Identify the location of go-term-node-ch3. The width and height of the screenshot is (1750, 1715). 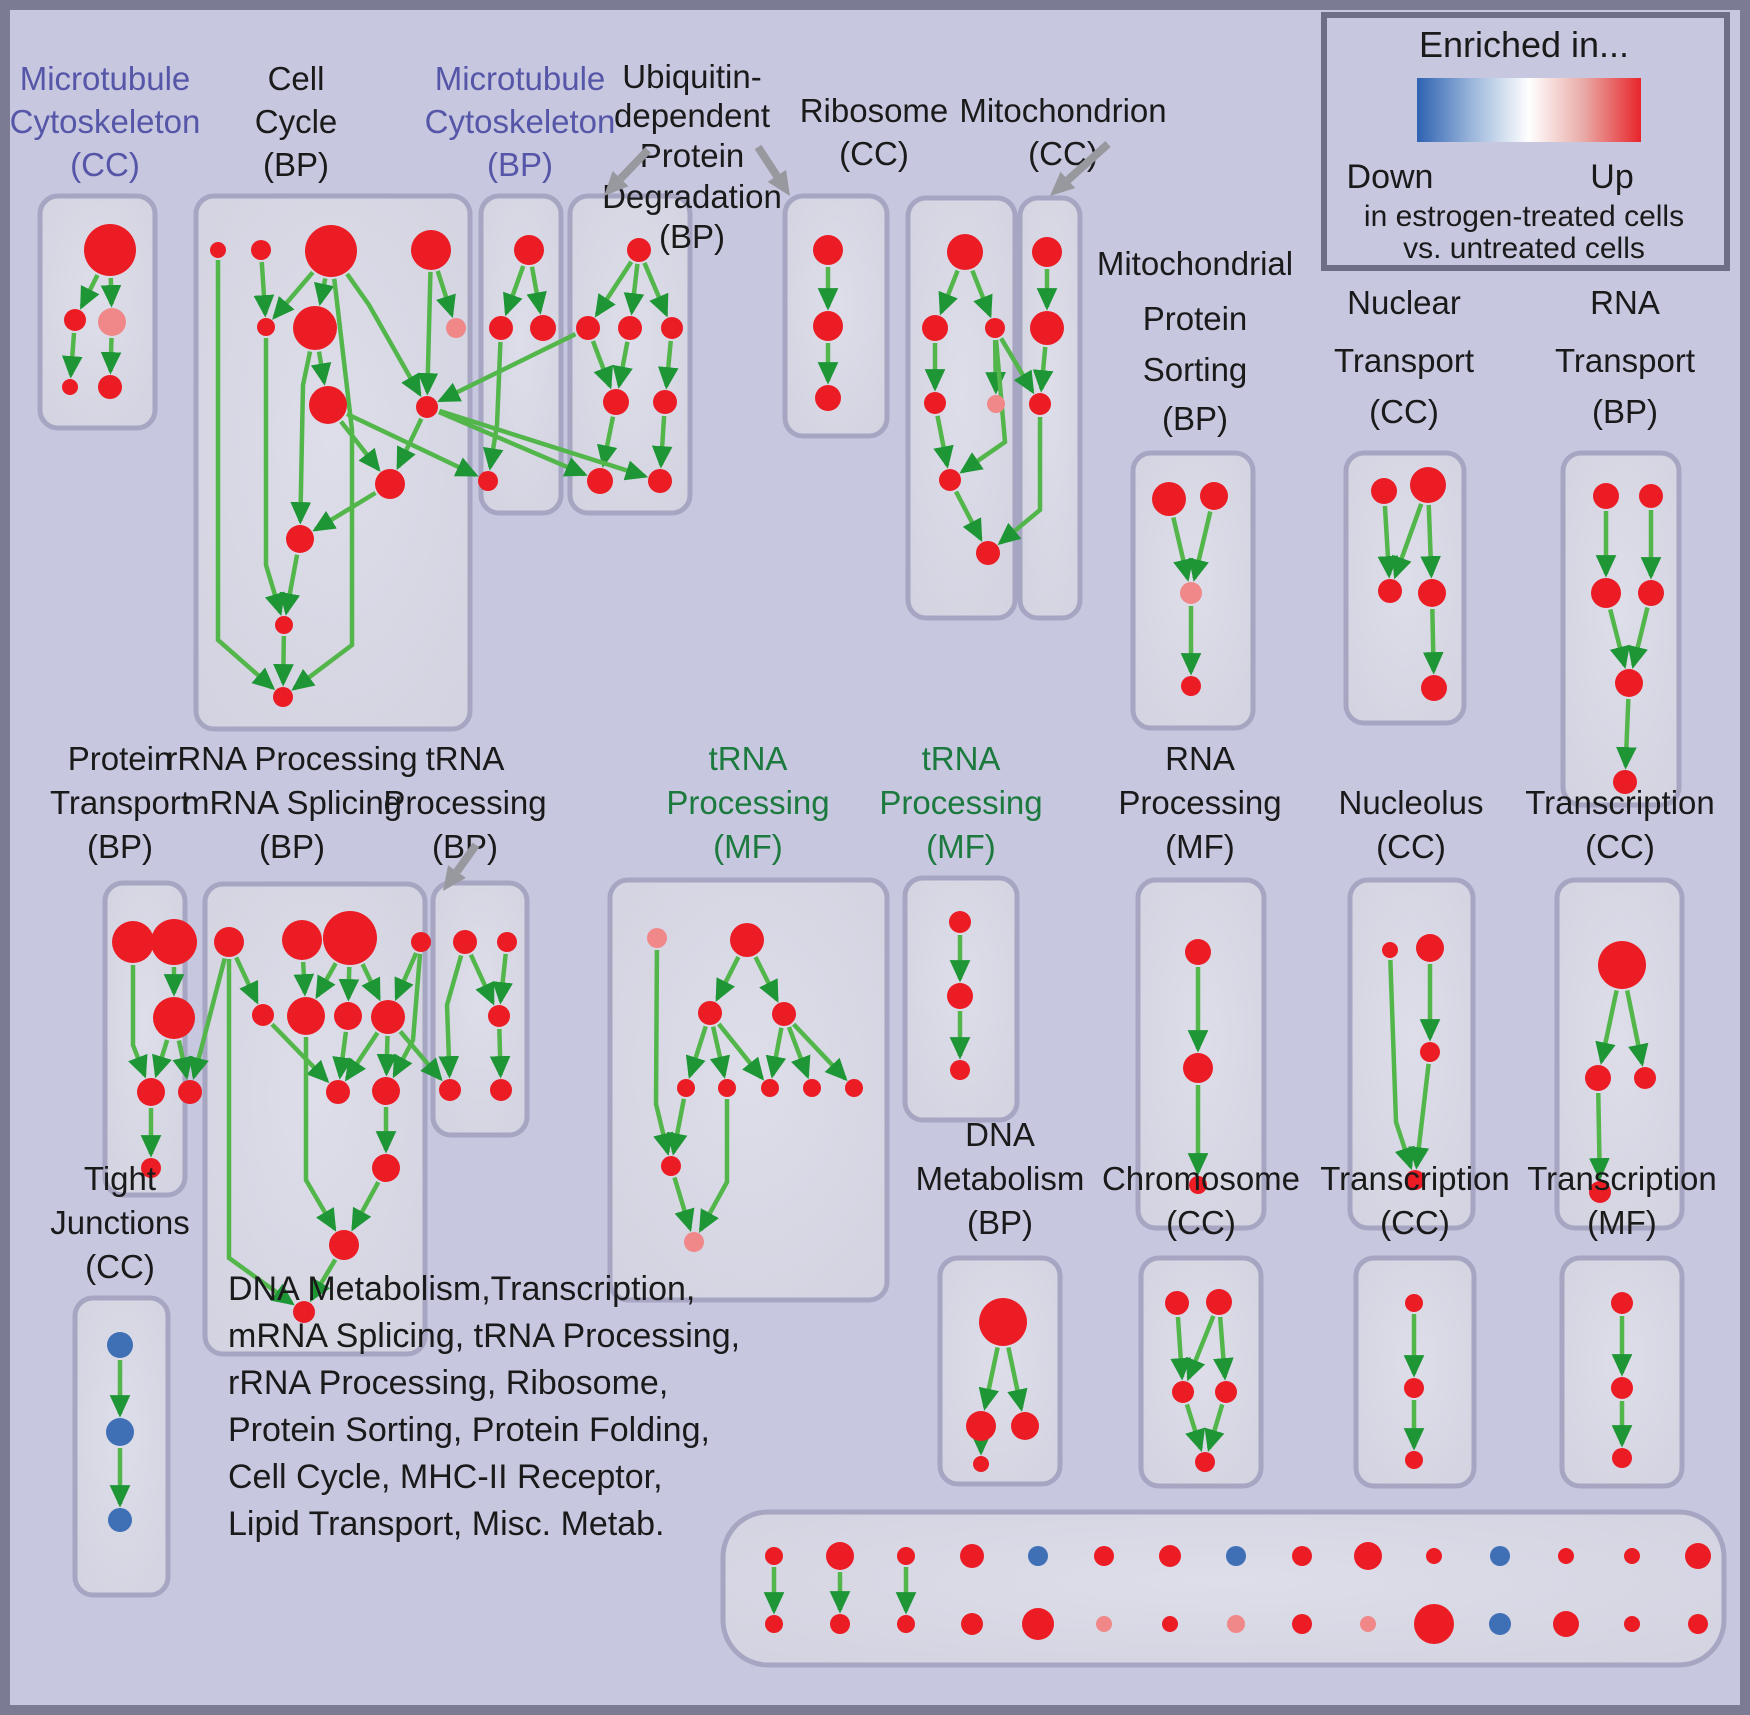
(1226, 1392).